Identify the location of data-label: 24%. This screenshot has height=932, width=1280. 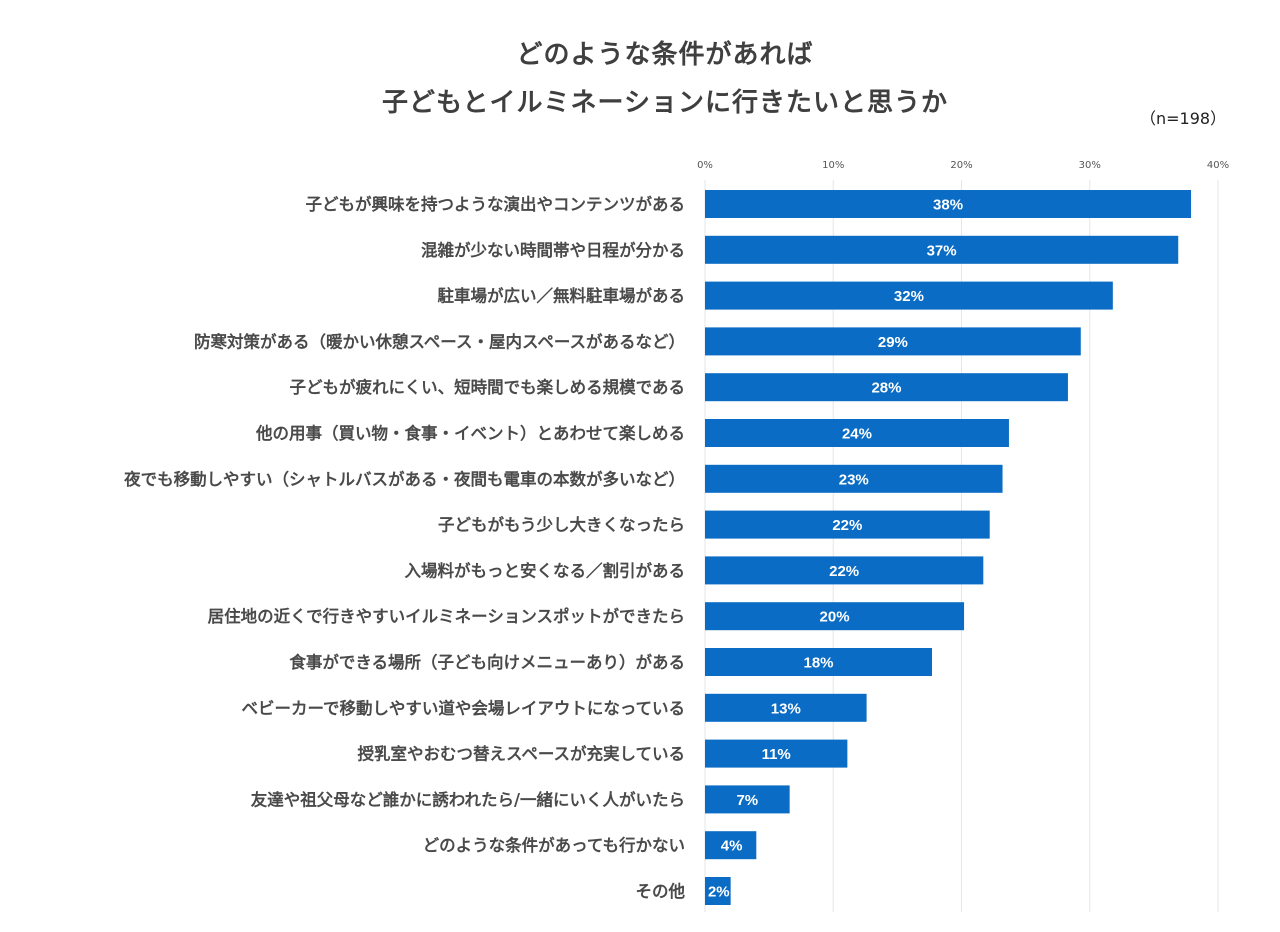
(857, 434).